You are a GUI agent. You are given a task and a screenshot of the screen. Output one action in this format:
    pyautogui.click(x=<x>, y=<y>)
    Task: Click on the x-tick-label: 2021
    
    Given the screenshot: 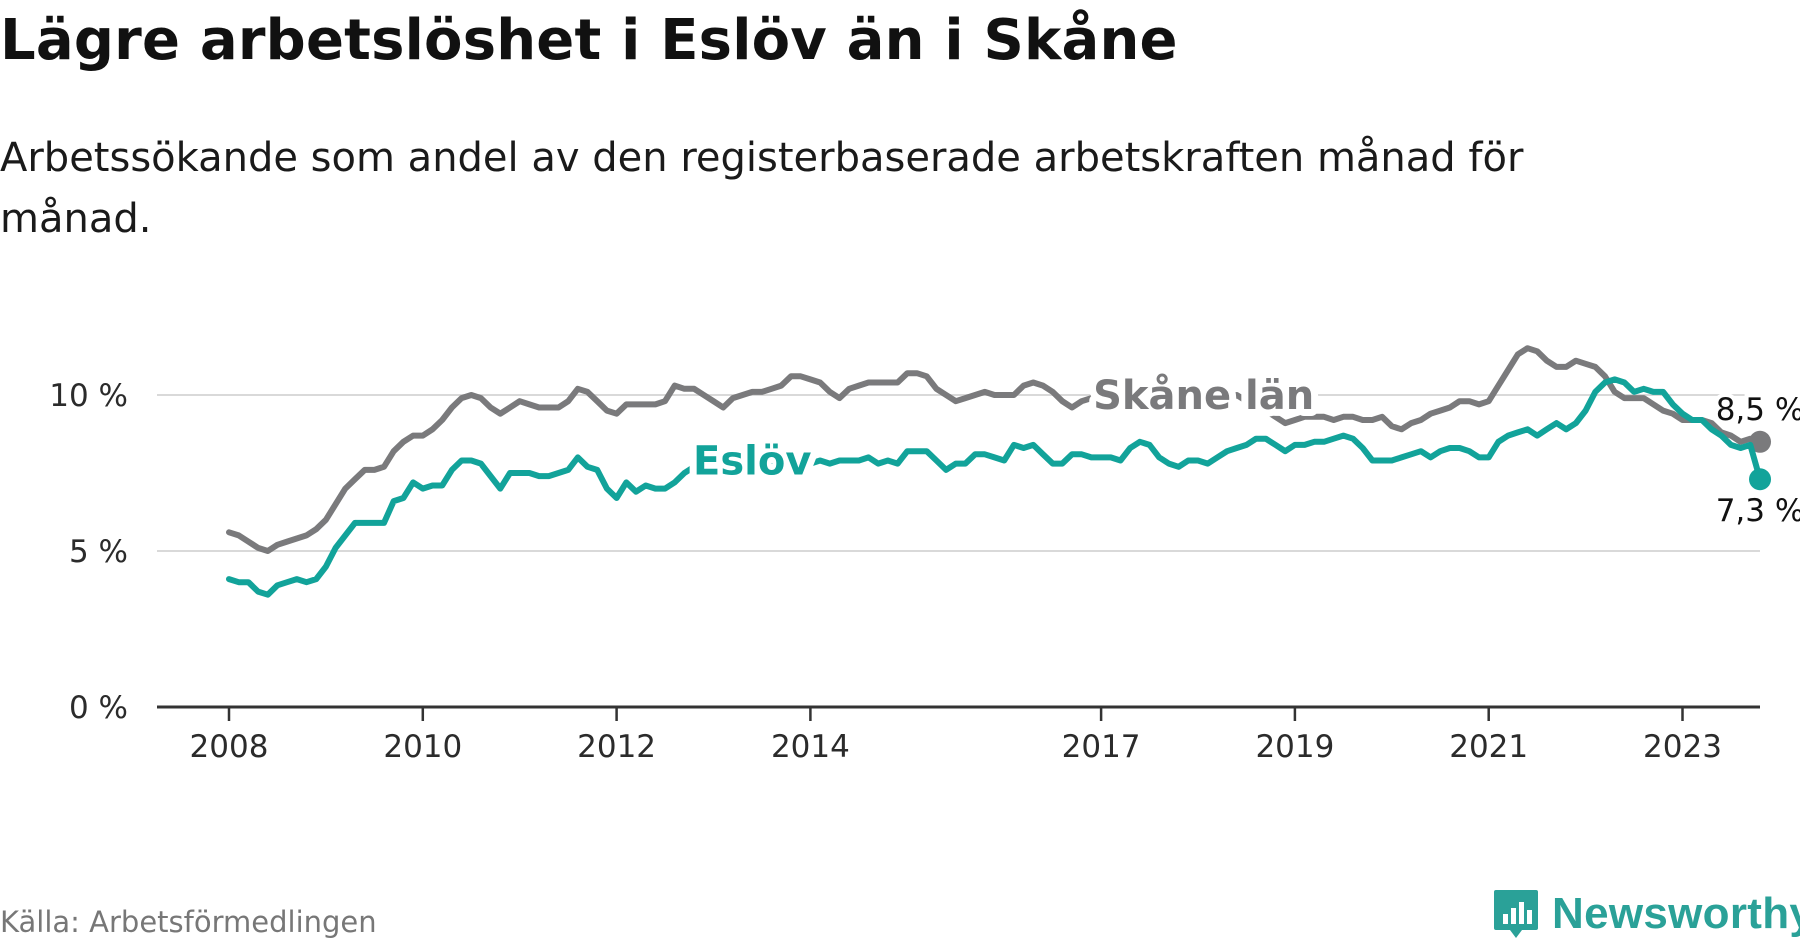 What is the action you would take?
    pyautogui.click(x=1488, y=747)
    